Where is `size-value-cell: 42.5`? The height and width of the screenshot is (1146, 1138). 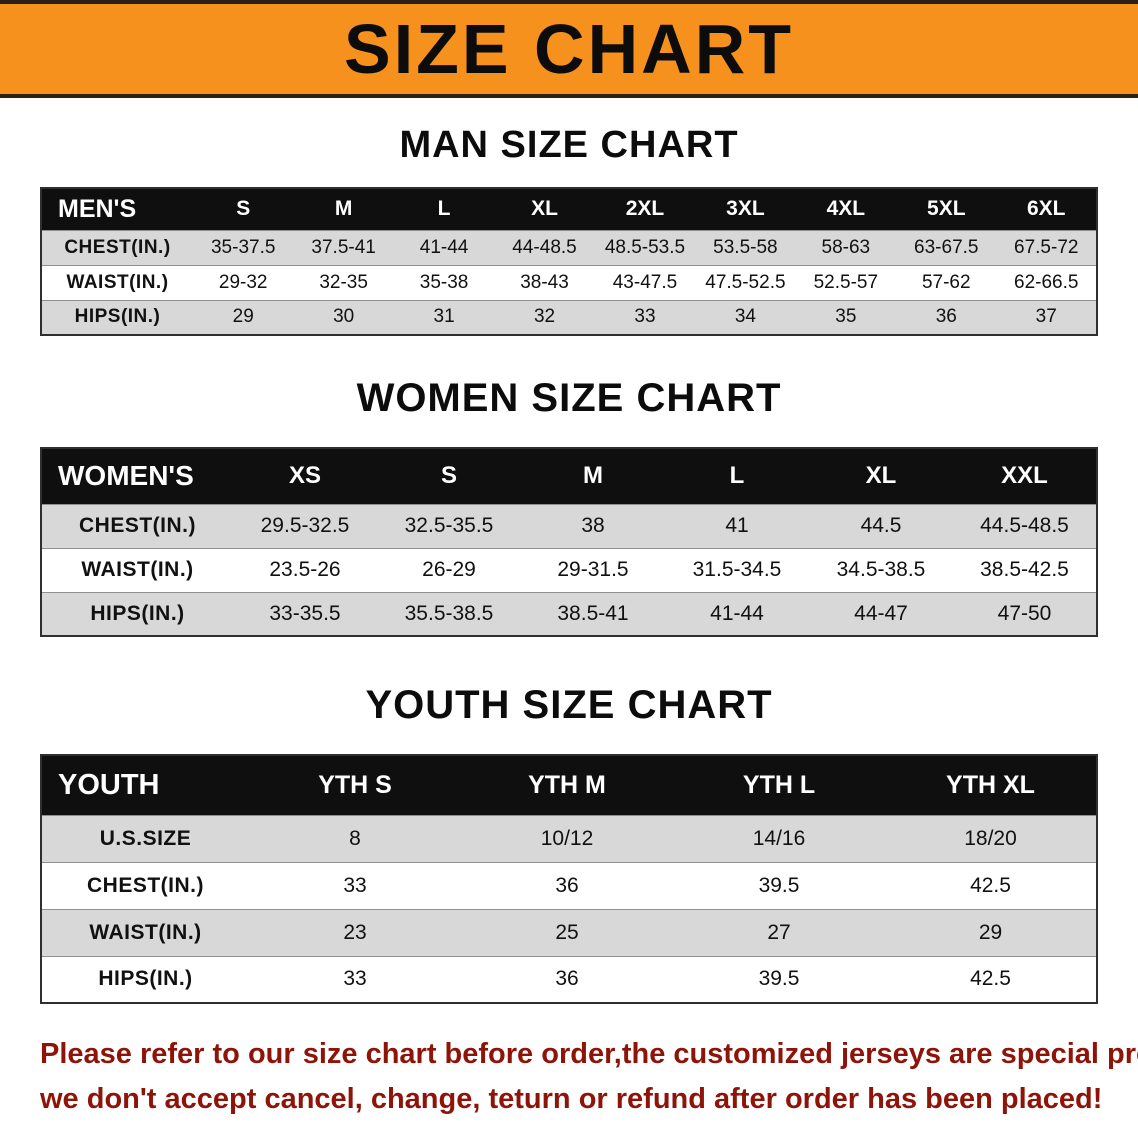 size-value-cell: 42.5 is located at coordinates (990, 885).